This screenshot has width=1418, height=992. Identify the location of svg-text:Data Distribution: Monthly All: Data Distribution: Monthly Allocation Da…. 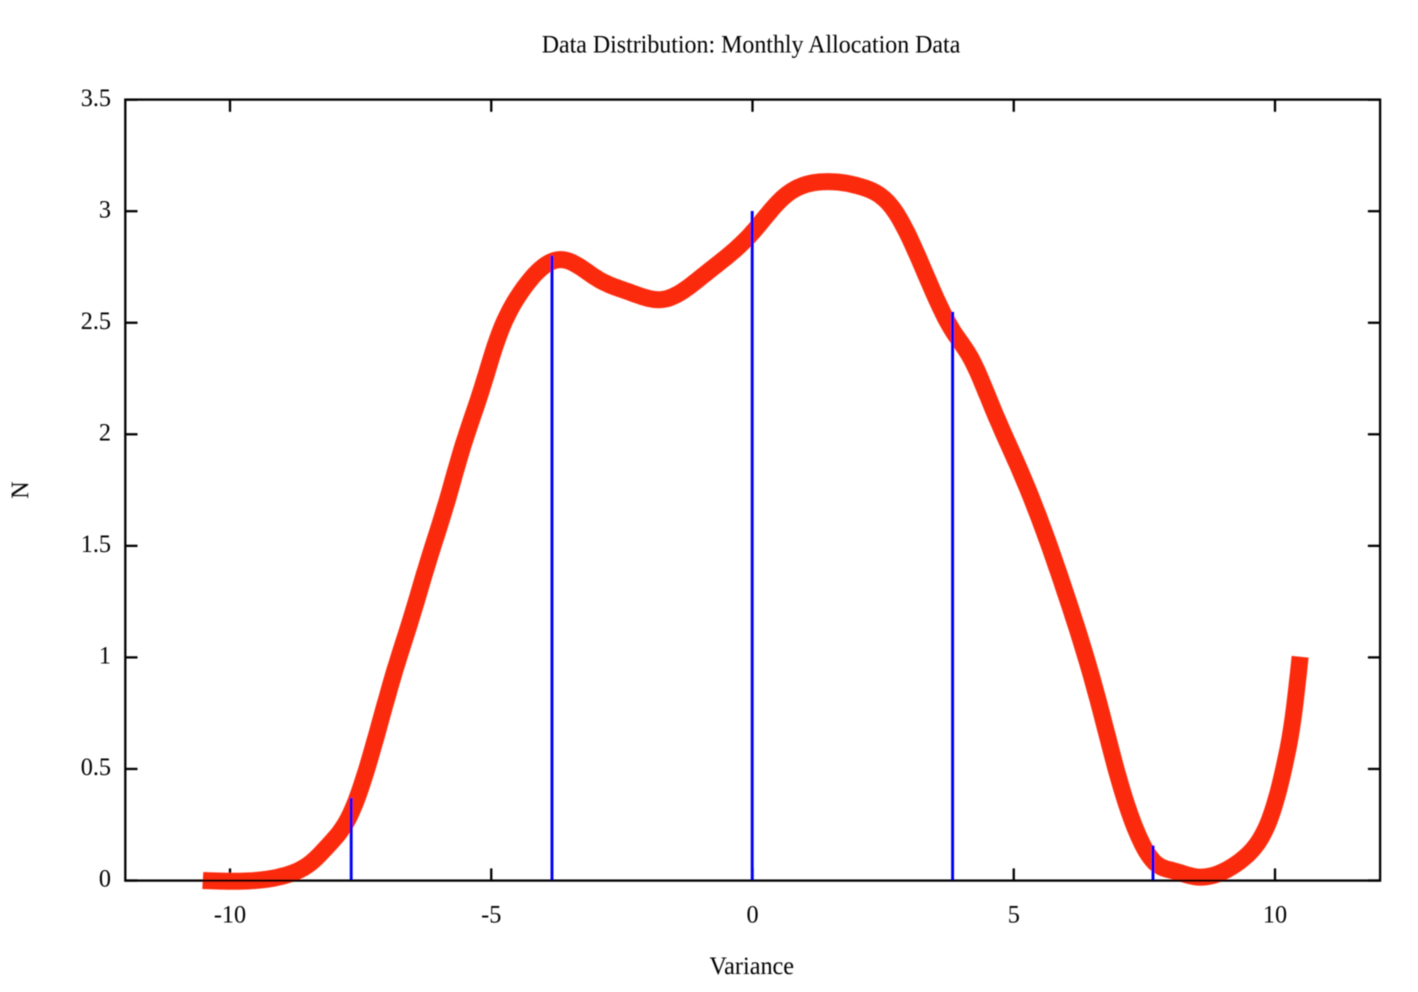
(751, 45).